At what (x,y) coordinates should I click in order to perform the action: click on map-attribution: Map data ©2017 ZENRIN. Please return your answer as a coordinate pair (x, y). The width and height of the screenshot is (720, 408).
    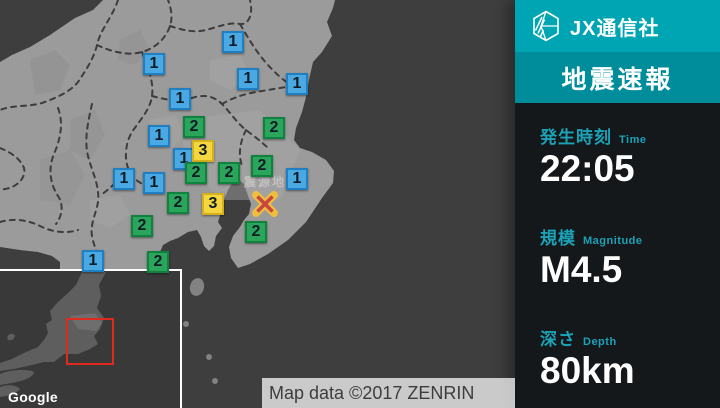
    Looking at the image, I should click on (388, 393).